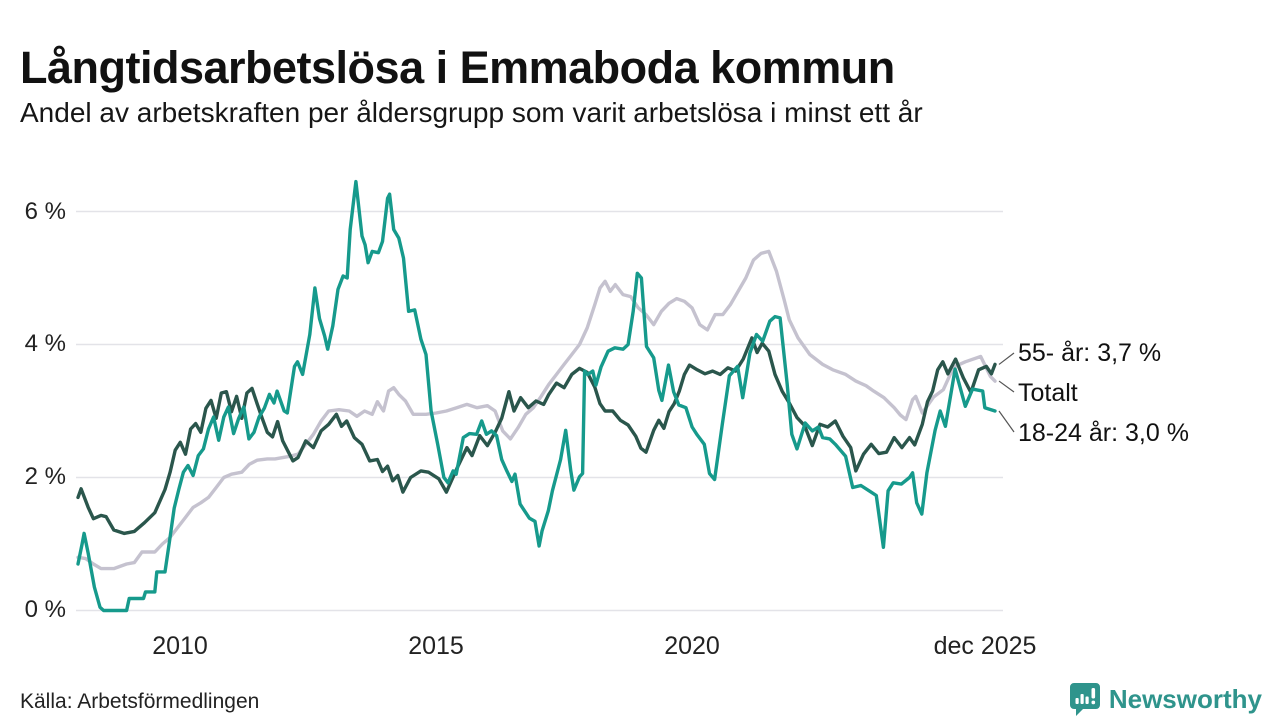 This screenshot has height=720, width=1280. Describe the element at coordinates (1185, 698) in the screenshot. I see `brand-name: Newsworthy` at that location.